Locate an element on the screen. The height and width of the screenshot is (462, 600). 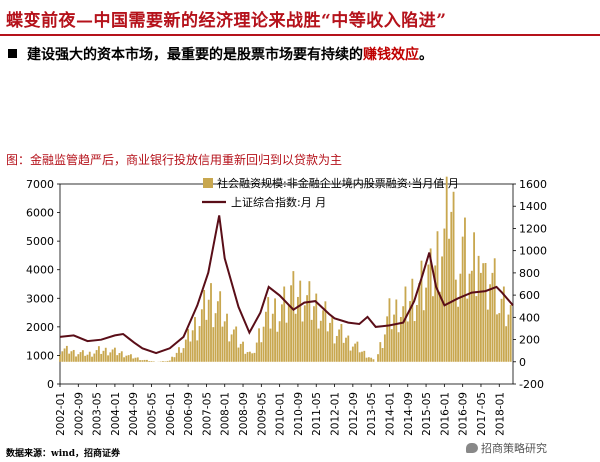
right-tick-label: 1000 is located at coordinates (533, 251).